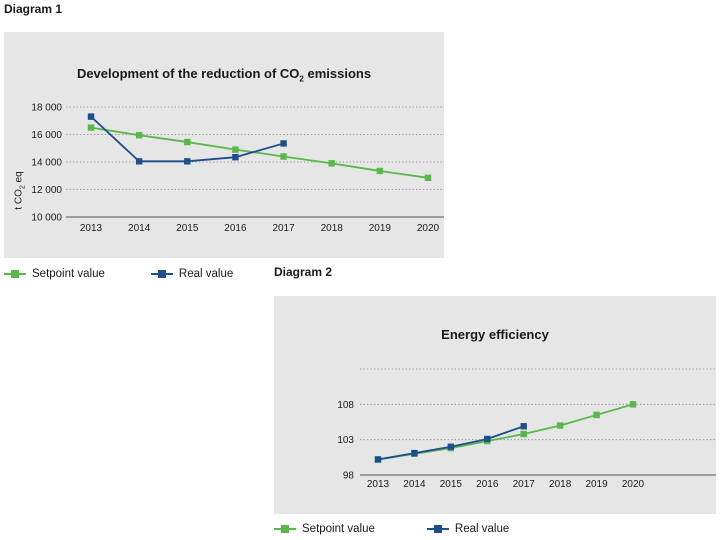  I want to click on legend-label-real-2: Real value, so click(482, 529).